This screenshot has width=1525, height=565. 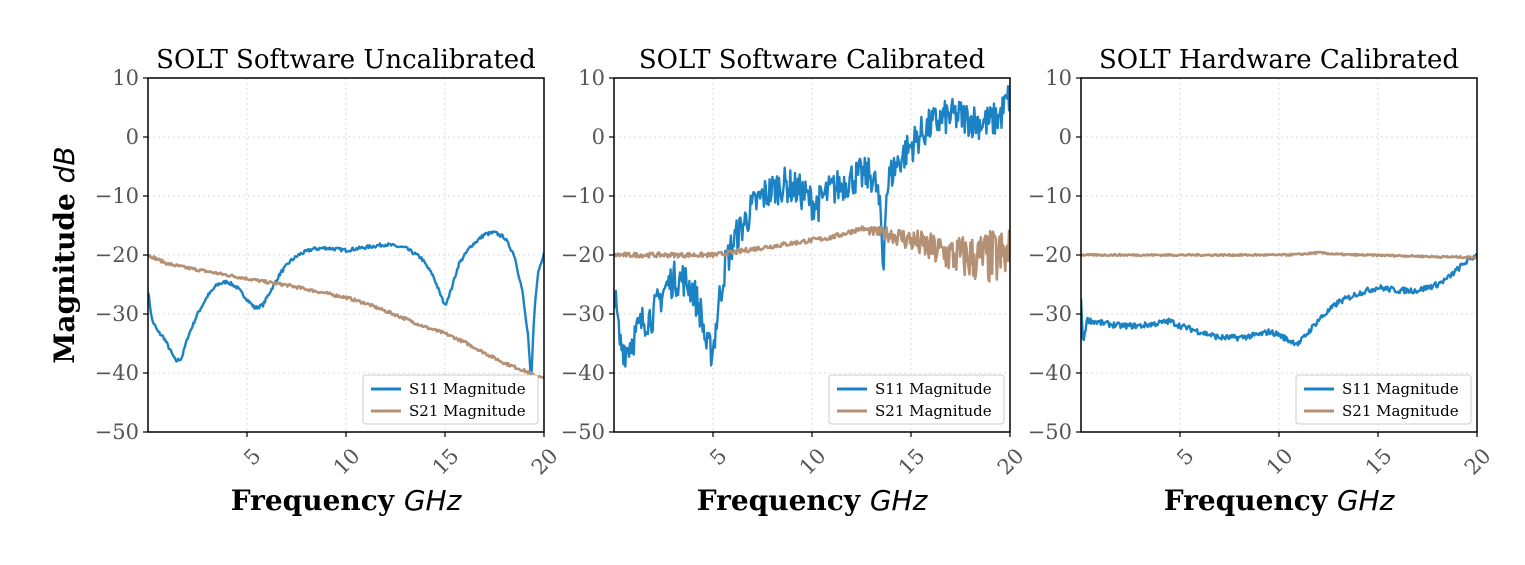 I want to click on svg-text: Magnitude dB, so click(x=64, y=254).